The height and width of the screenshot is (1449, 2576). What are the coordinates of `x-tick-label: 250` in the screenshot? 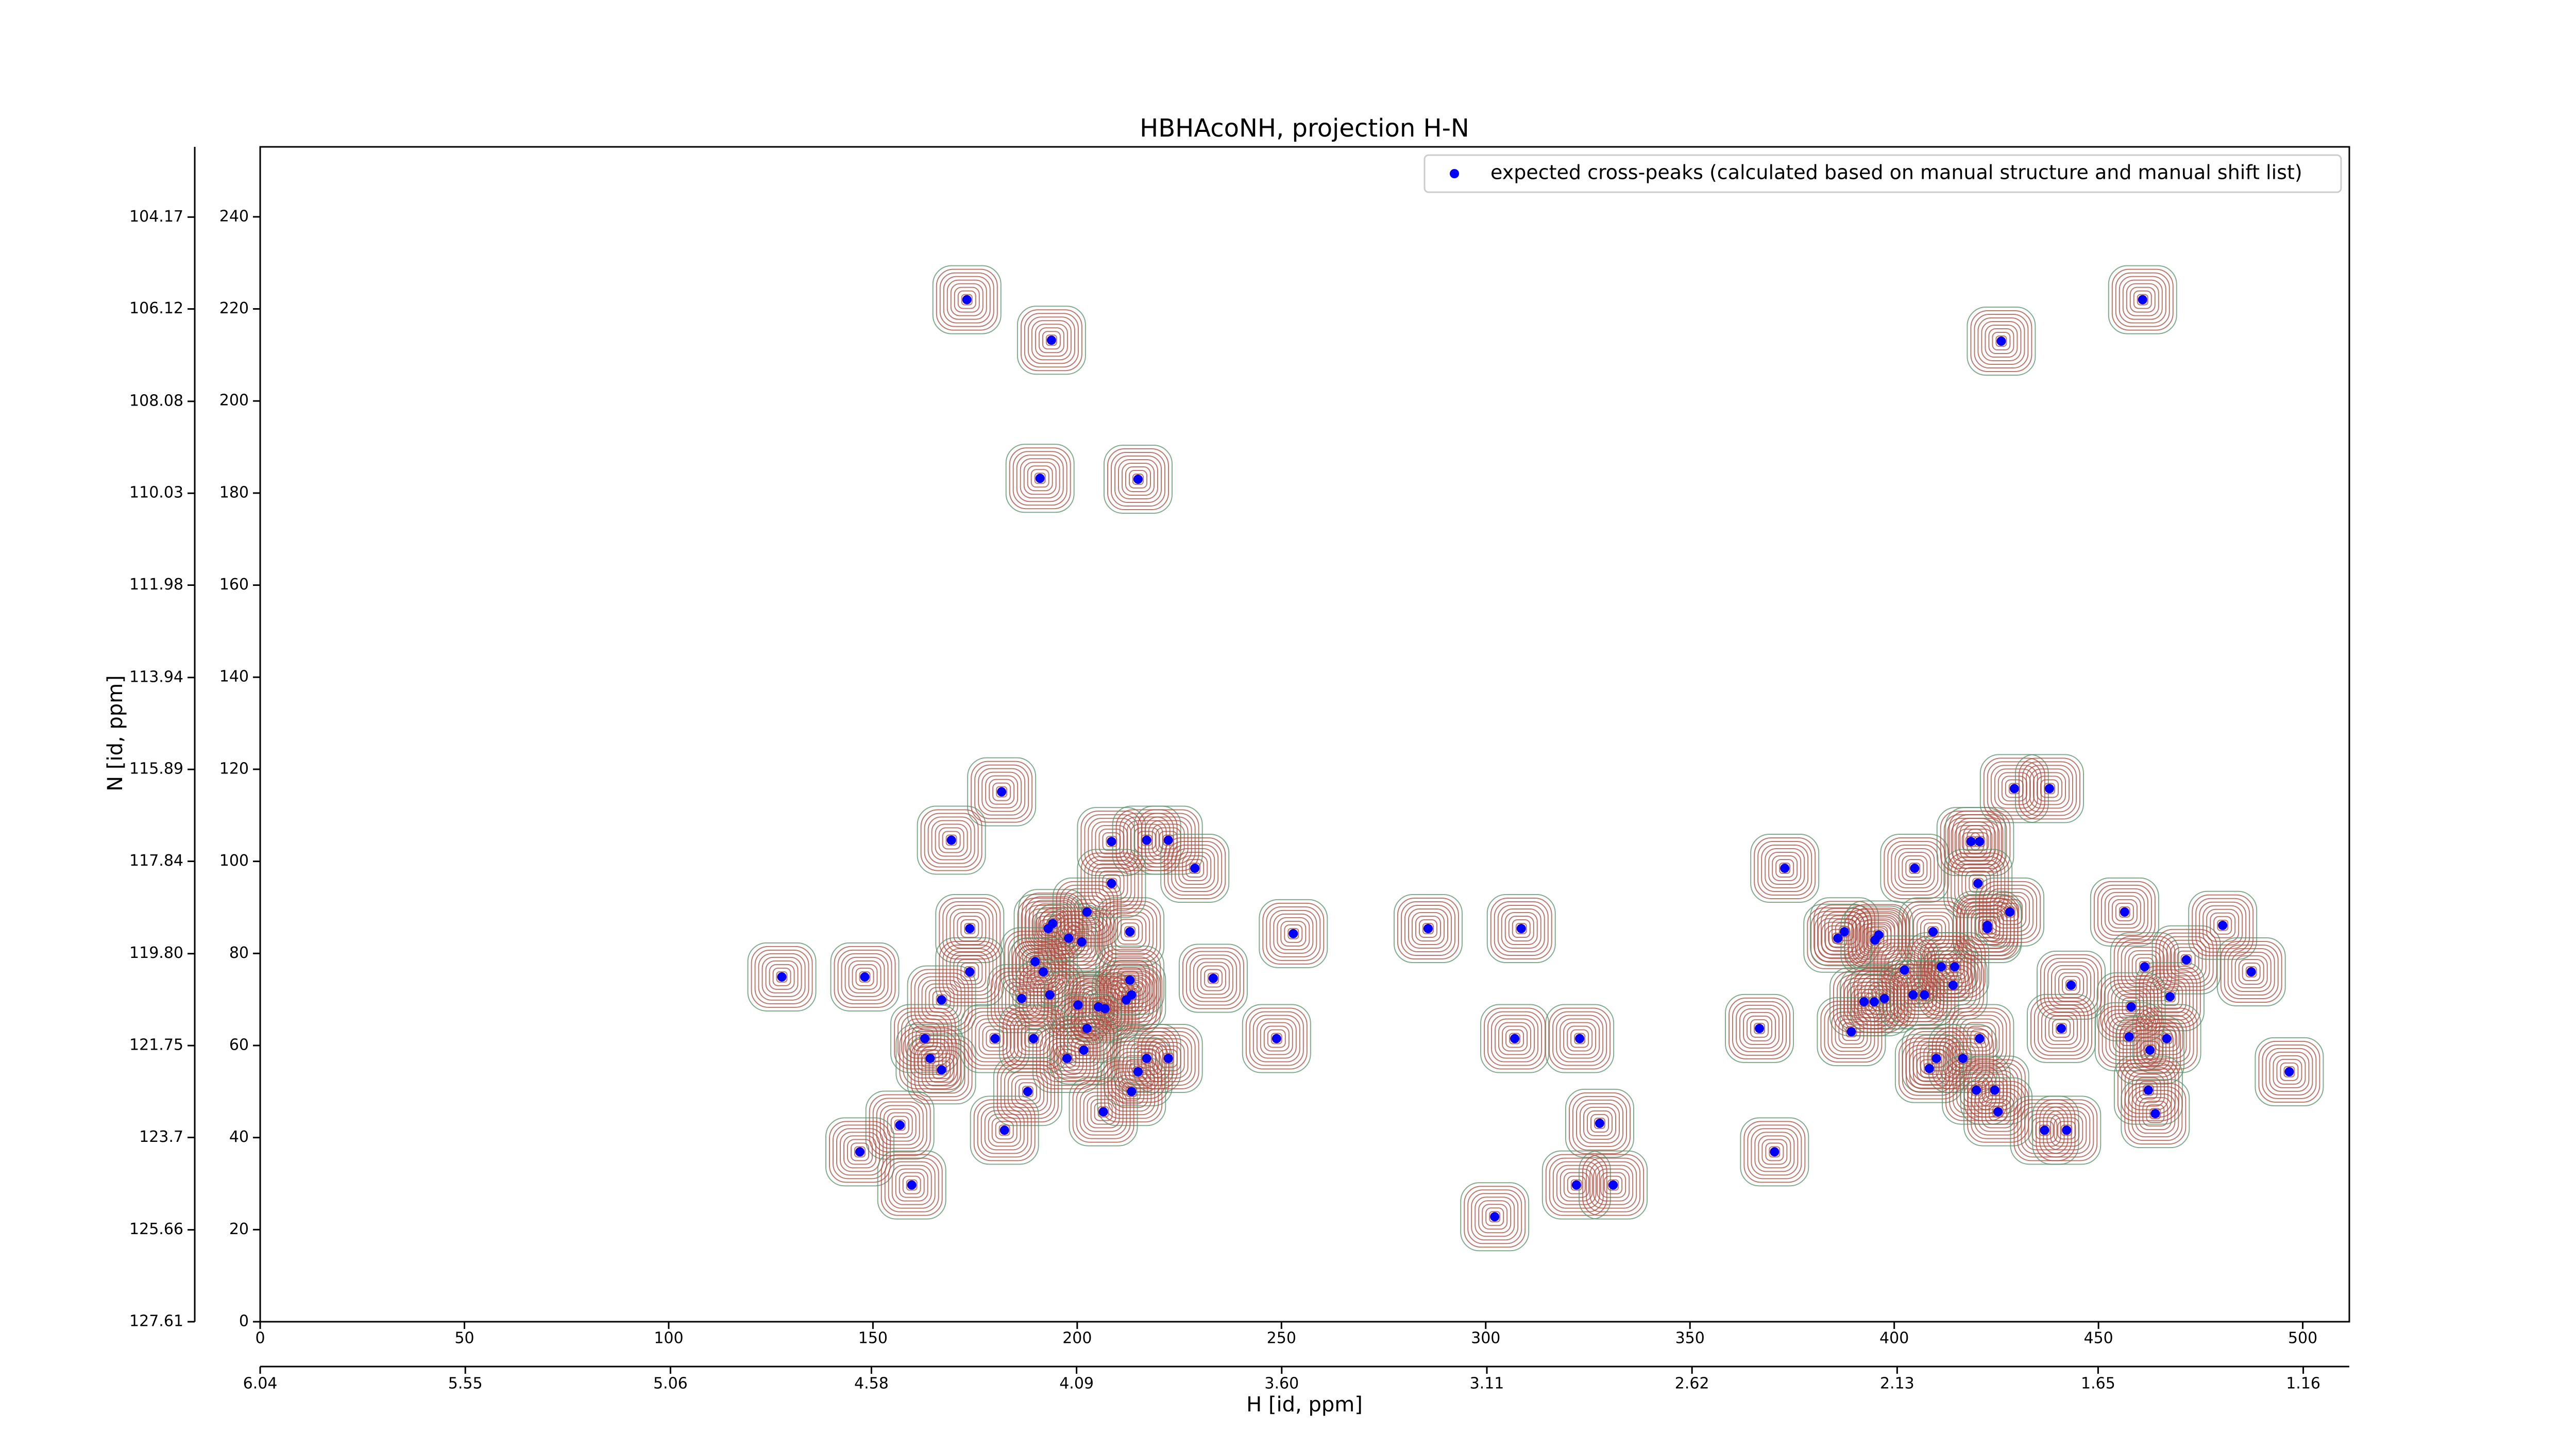 It's located at (1281, 1338).